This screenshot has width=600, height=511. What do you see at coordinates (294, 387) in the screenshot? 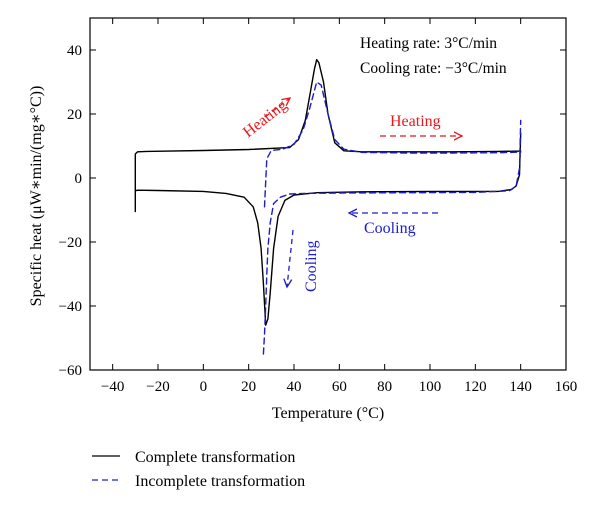
I see `x-tick-label: 40` at bounding box center [294, 387].